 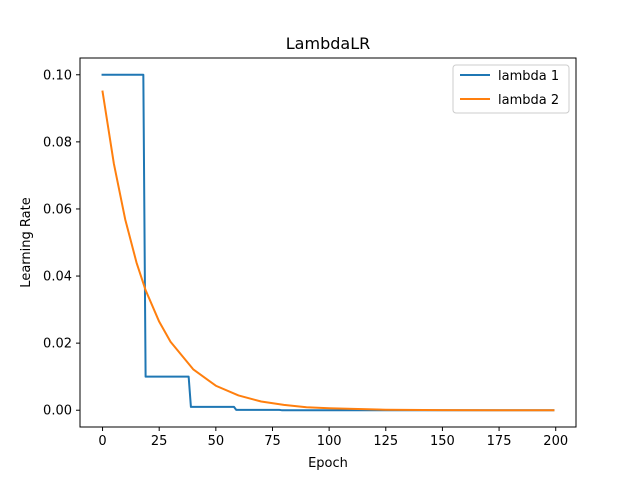 What do you see at coordinates (328, 43) in the screenshot?
I see `chart-title: LambdaLR` at bounding box center [328, 43].